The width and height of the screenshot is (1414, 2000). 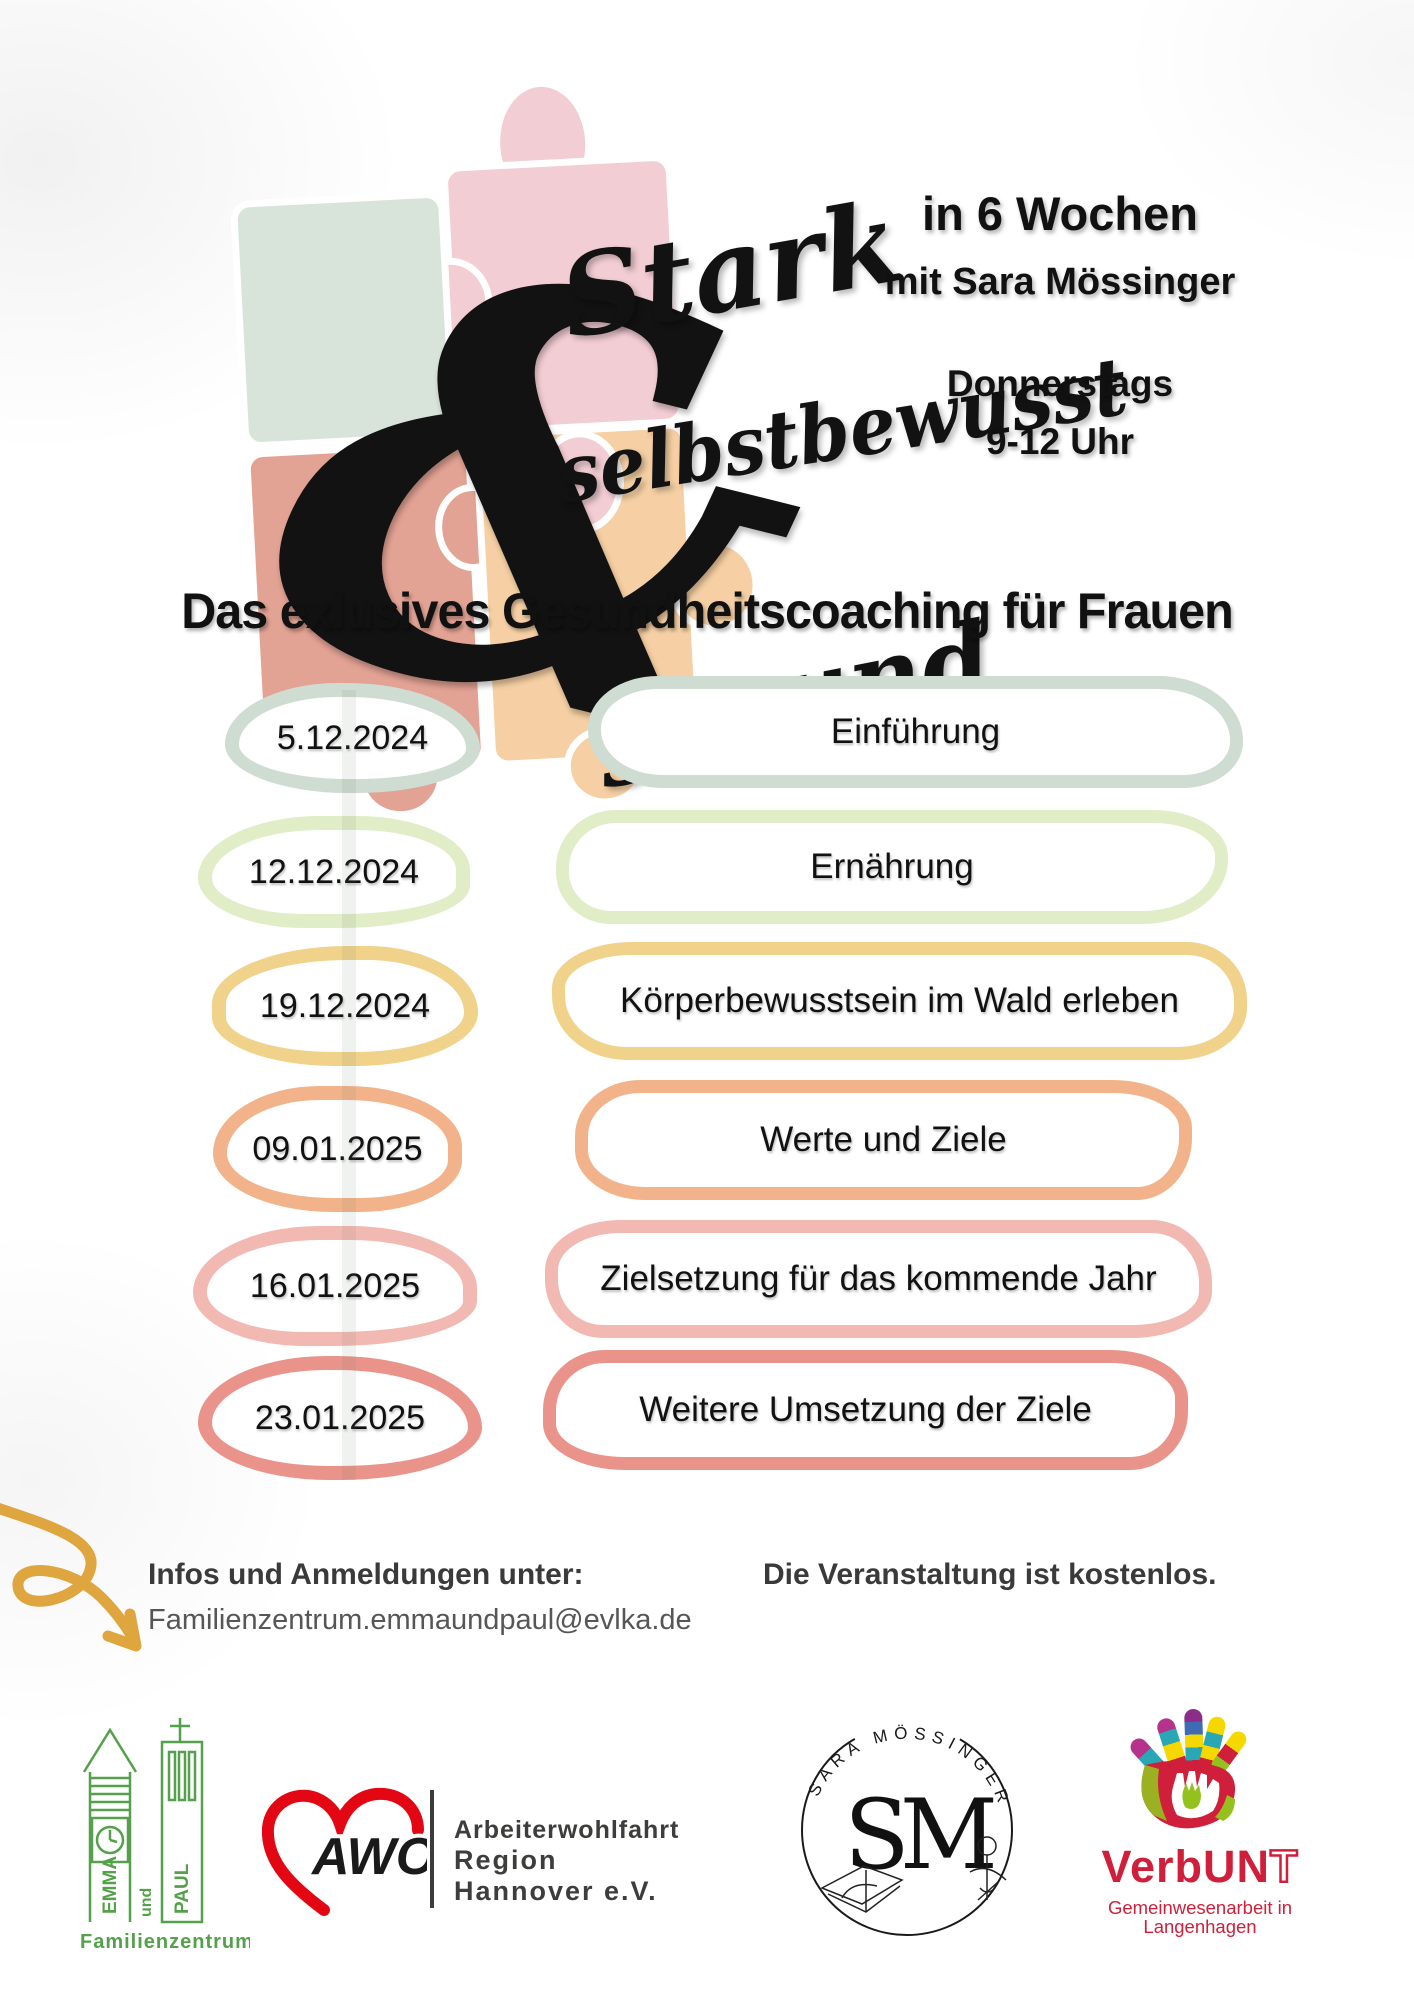 I want to click on sm-monogram: SM, so click(x=919, y=1835).